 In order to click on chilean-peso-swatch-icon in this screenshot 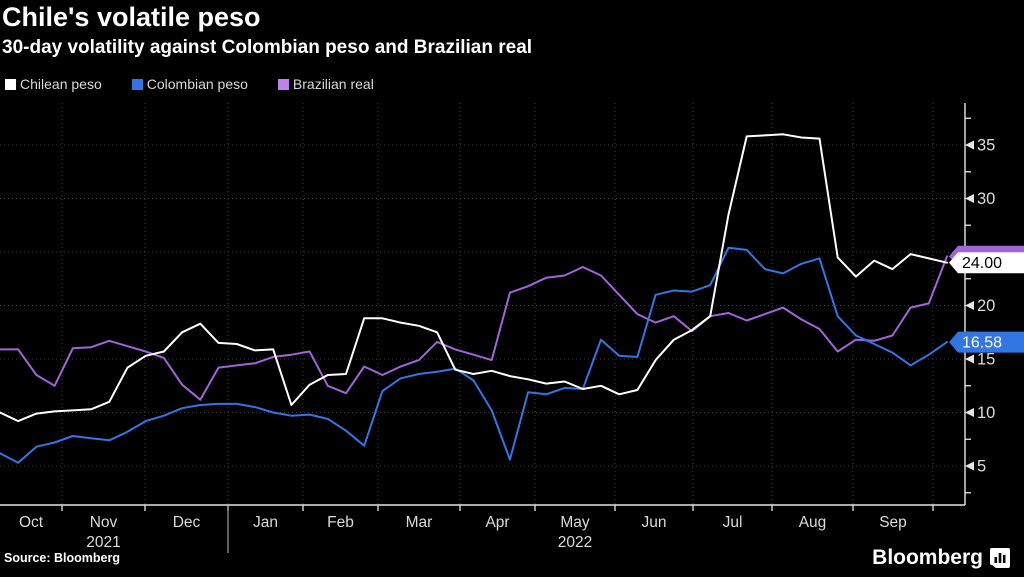, I will do `click(10, 84)`.